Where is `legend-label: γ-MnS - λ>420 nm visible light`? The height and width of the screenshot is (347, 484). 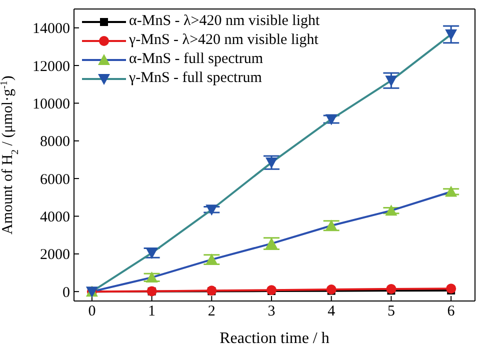 legend-label: γ-MnS - λ>420 nm visible light is located at coordinates (223, 40).